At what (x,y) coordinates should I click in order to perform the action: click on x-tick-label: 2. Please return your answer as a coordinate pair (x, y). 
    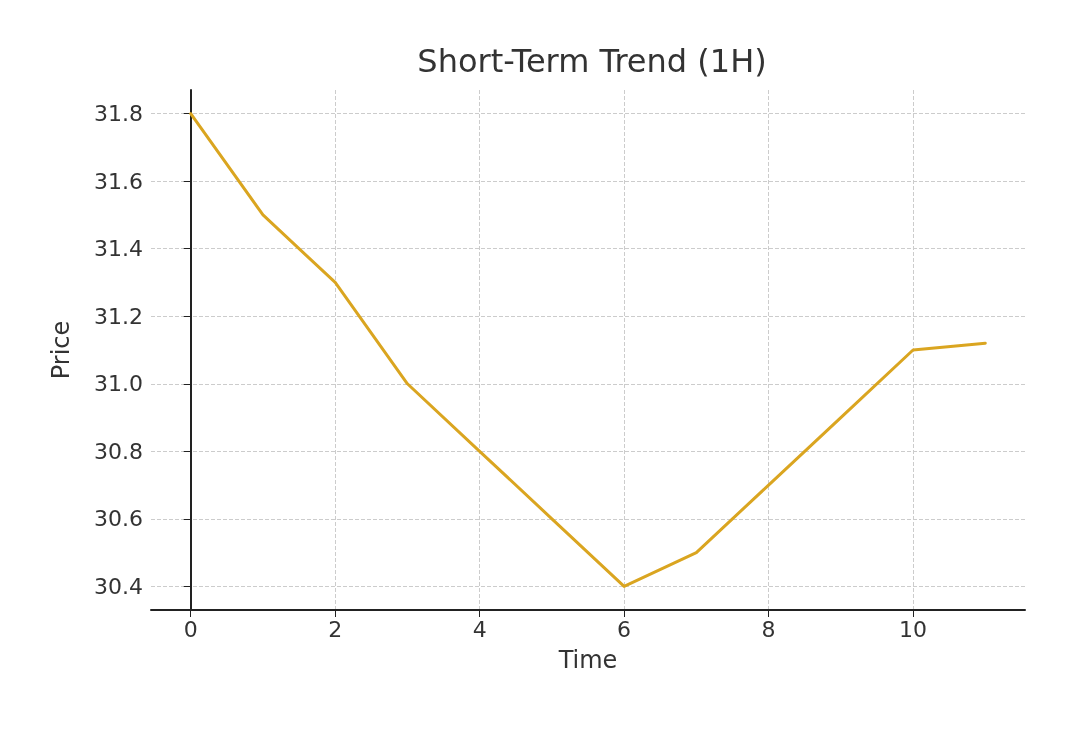
    Looking at the image, I should click on (335, 629).